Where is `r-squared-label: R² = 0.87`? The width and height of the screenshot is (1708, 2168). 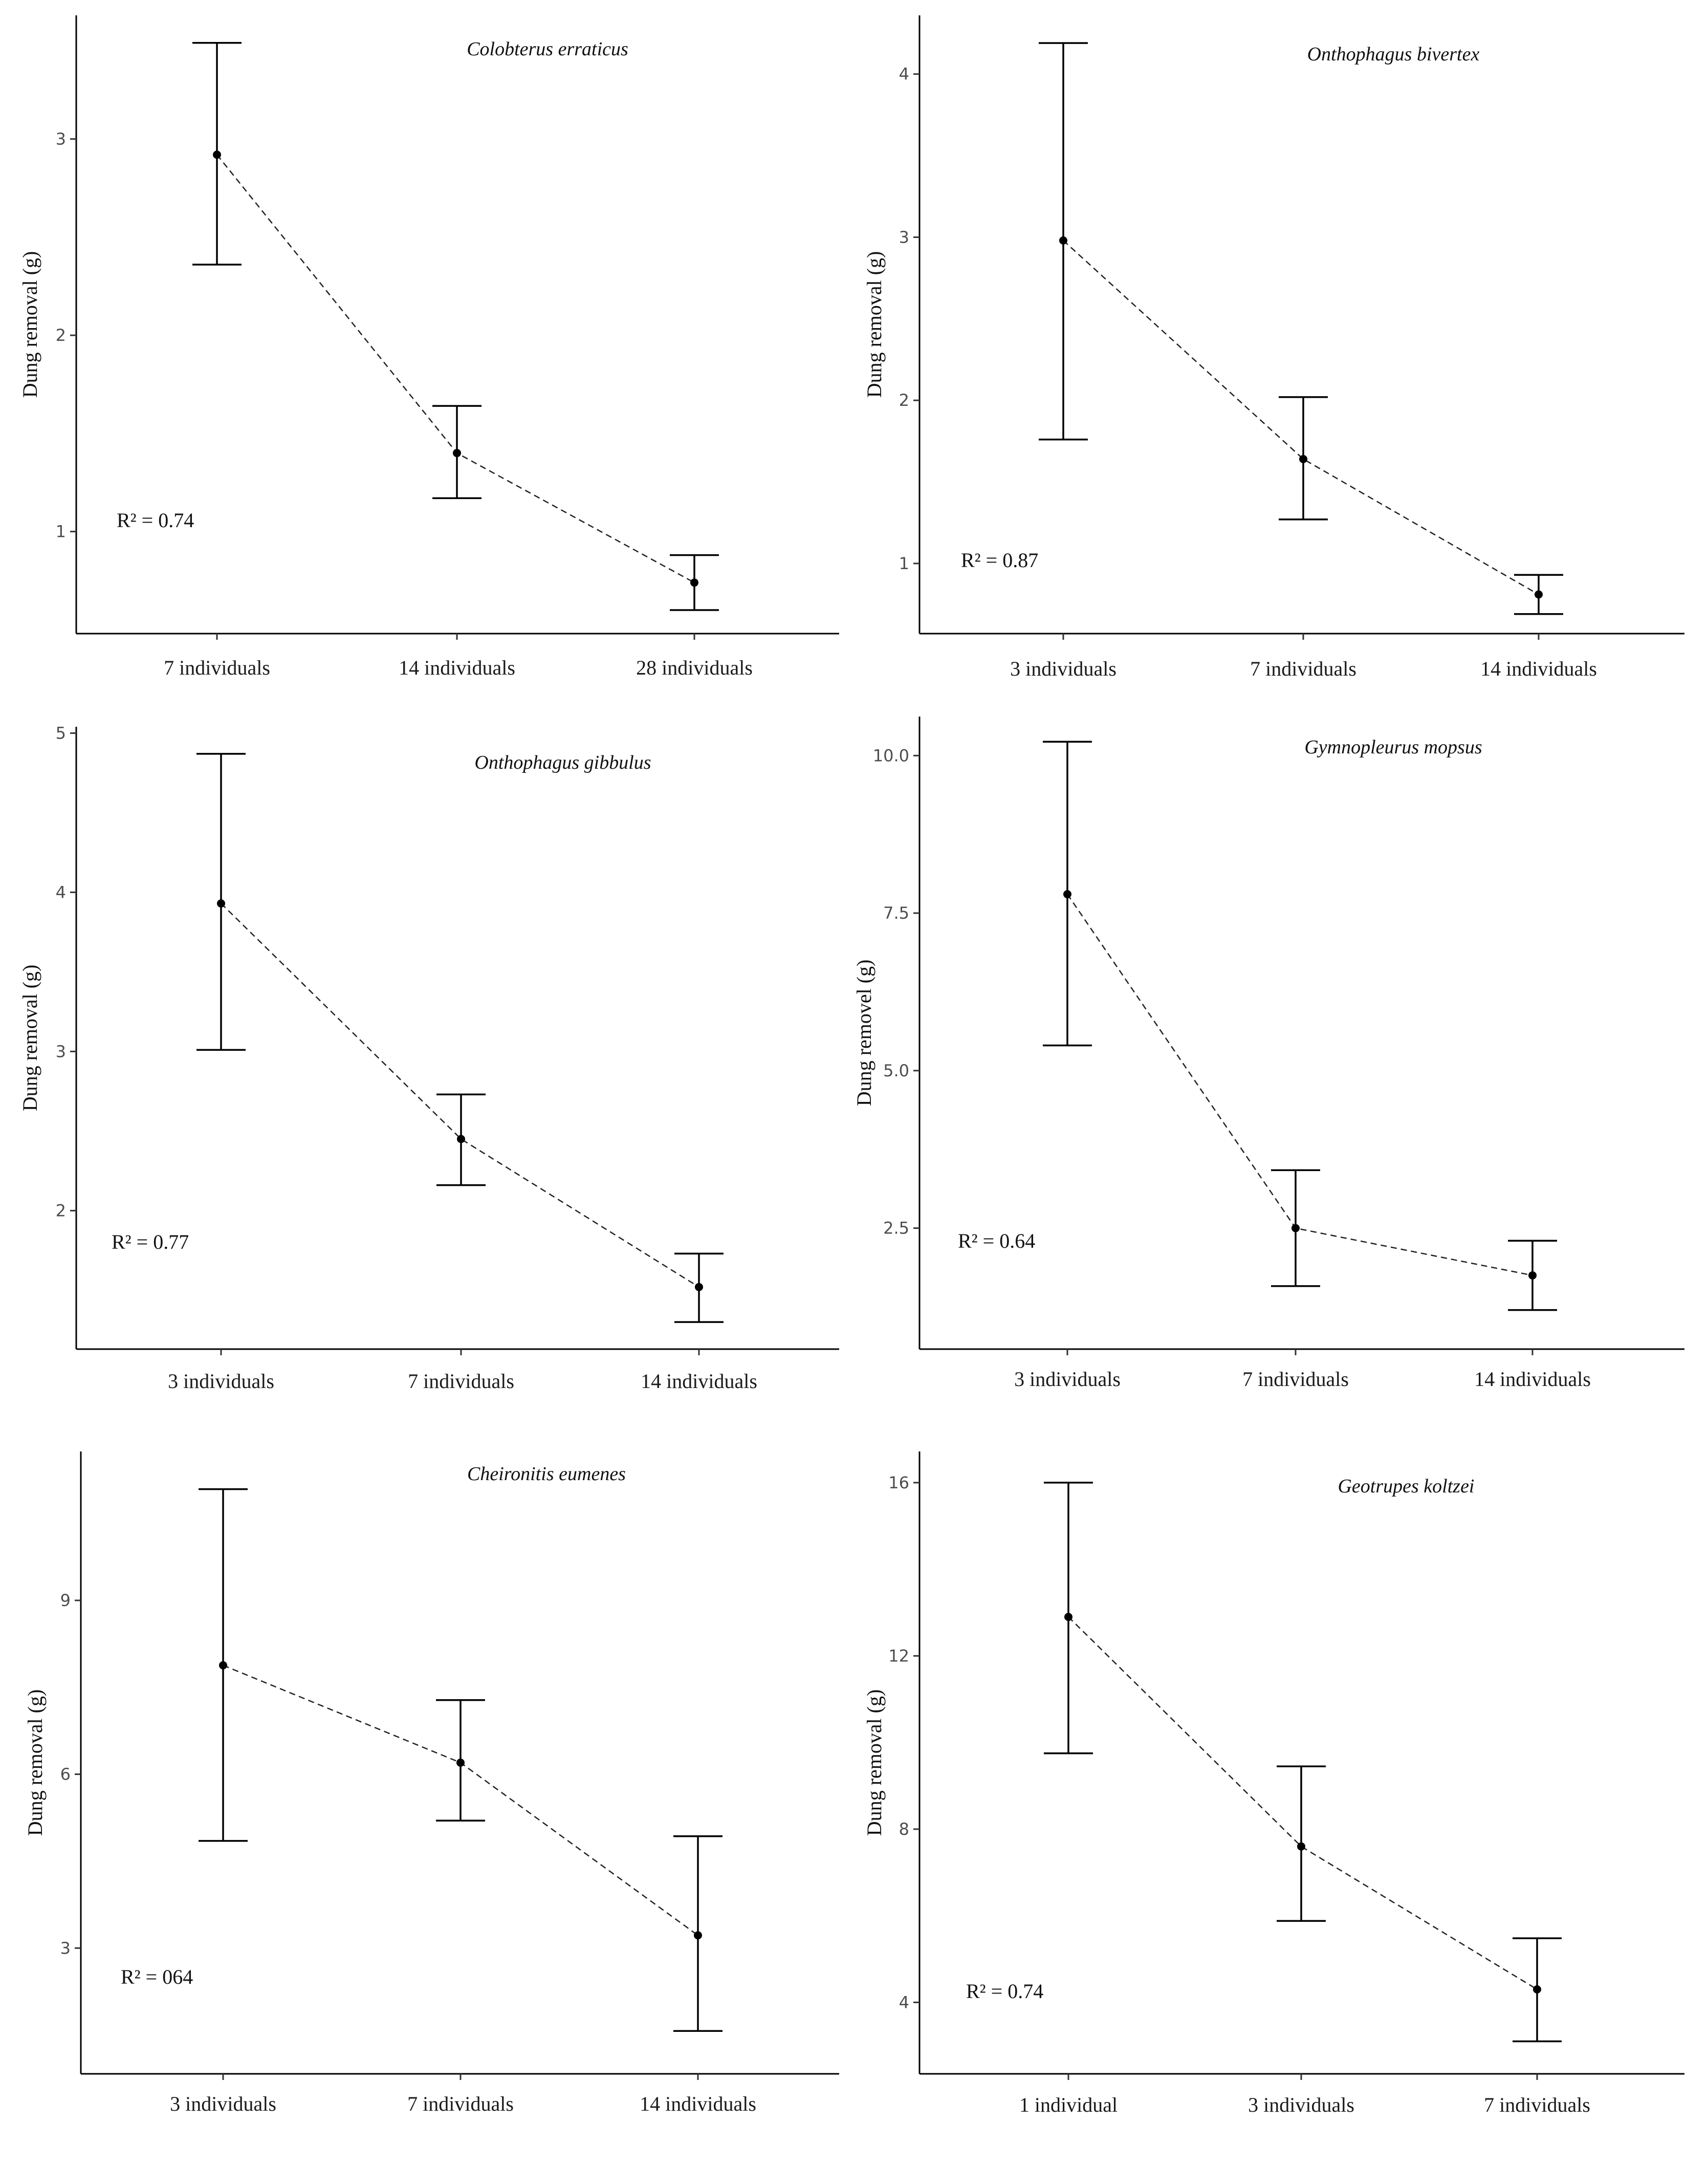
r-squared-label: R² = 0.87 is located at coordinates (999, 560).